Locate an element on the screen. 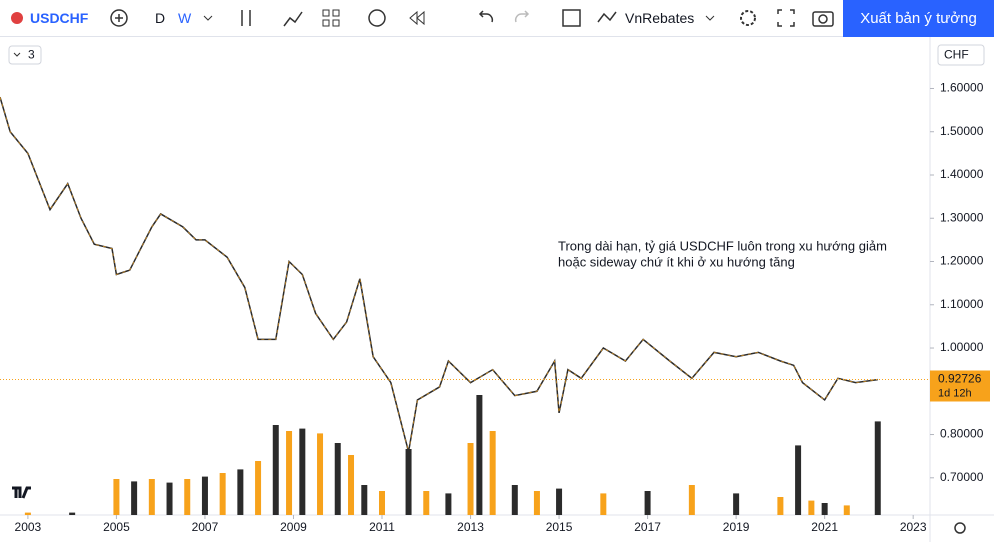  interval: W is located at coordinates (185, 18).